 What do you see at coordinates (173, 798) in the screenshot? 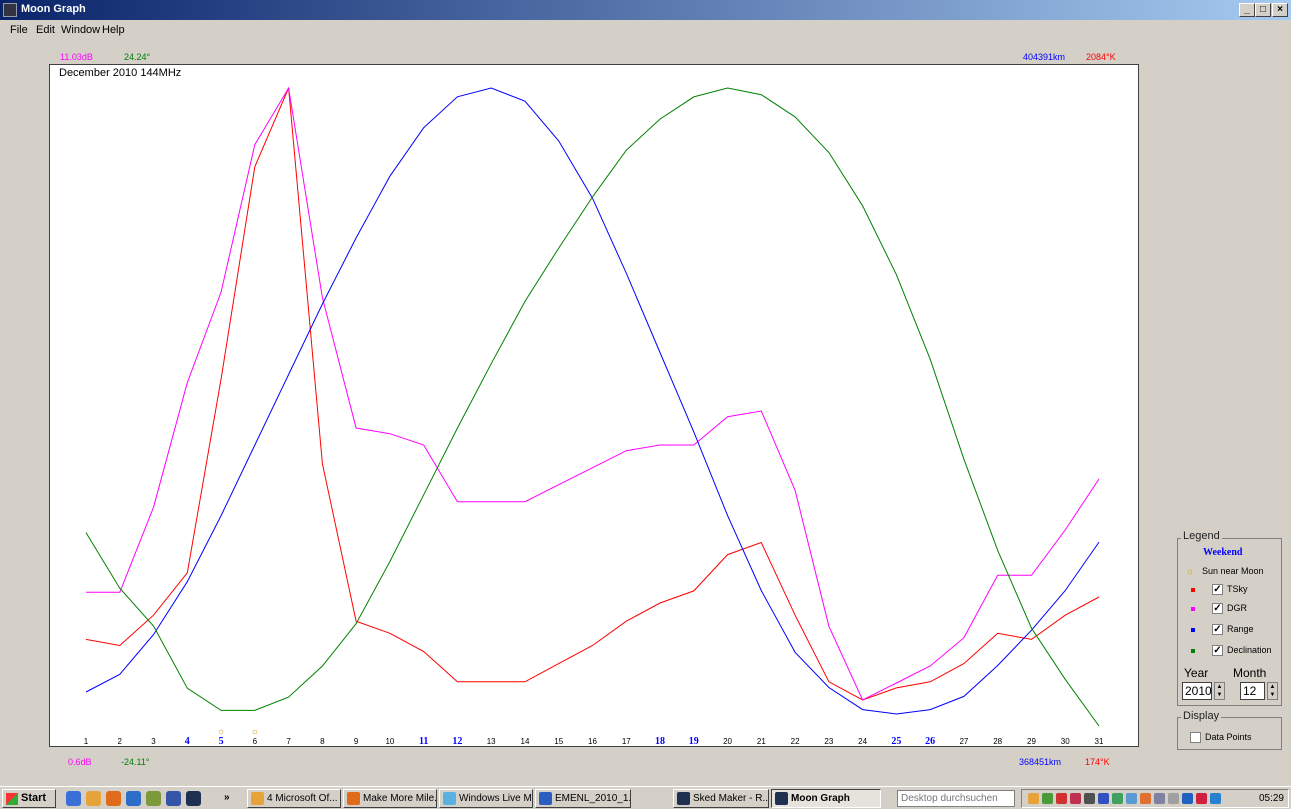
I see `app-quick-icon` at bounding box center [173, 798].